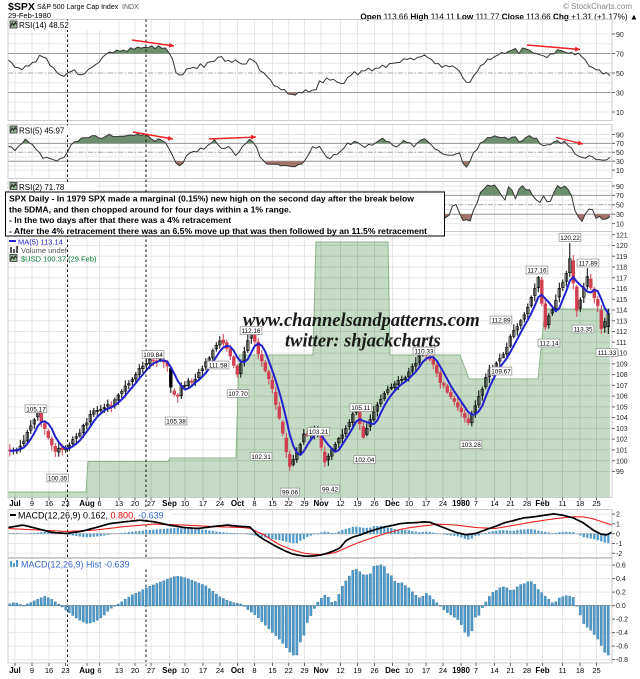 This screenshot has height=679, width=640. I want to click on svg-text: 104, so click(622, 418).